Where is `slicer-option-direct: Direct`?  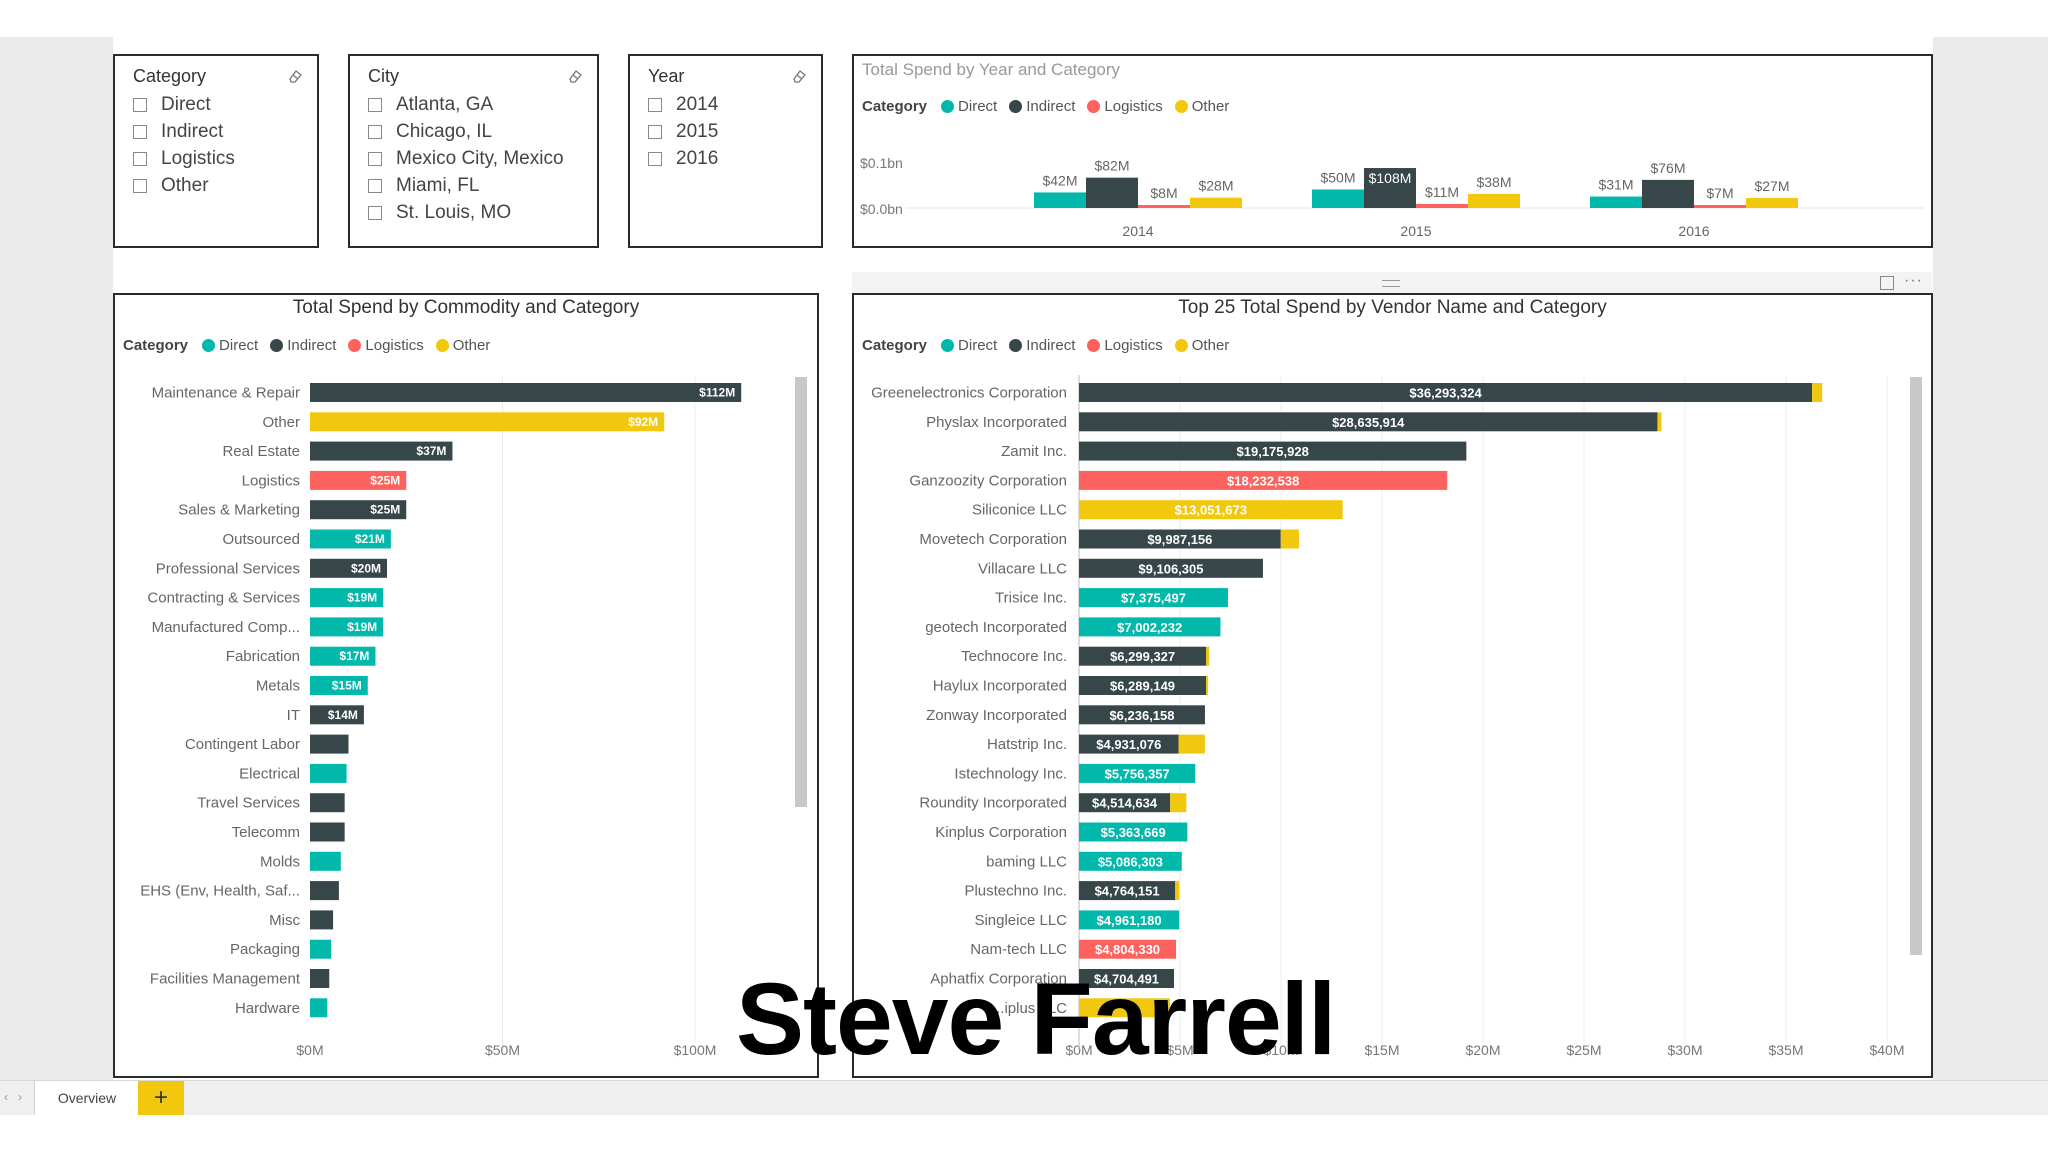 slicer-option-direct: Direct is located at coordinates (172, 105).